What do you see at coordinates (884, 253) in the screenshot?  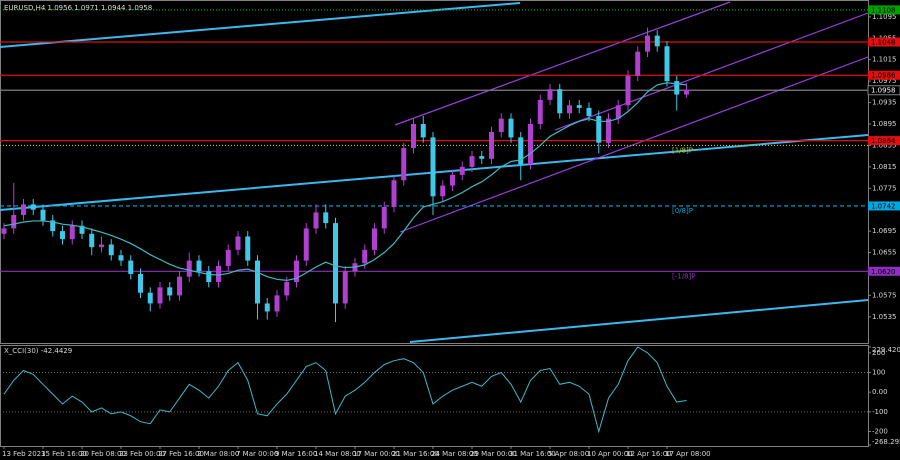 I see `y-tick-label: 1.0655` at bounding box center [884, 253].